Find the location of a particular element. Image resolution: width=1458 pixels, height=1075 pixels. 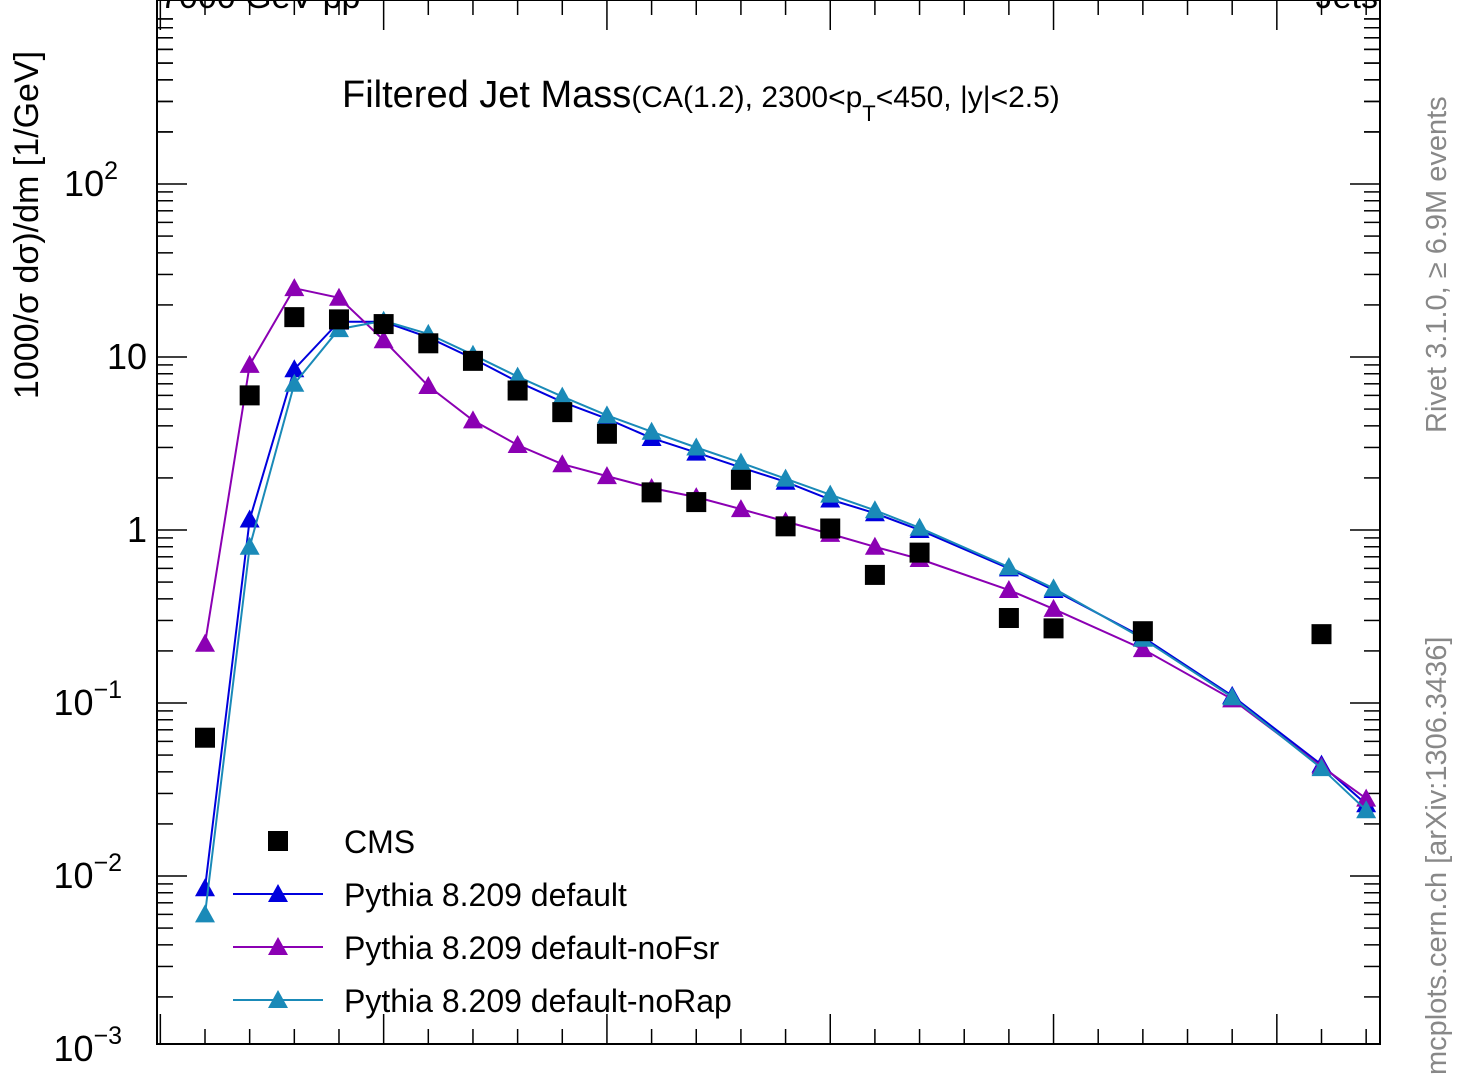

legend-label: CMS is located at coordinates (379, 842).